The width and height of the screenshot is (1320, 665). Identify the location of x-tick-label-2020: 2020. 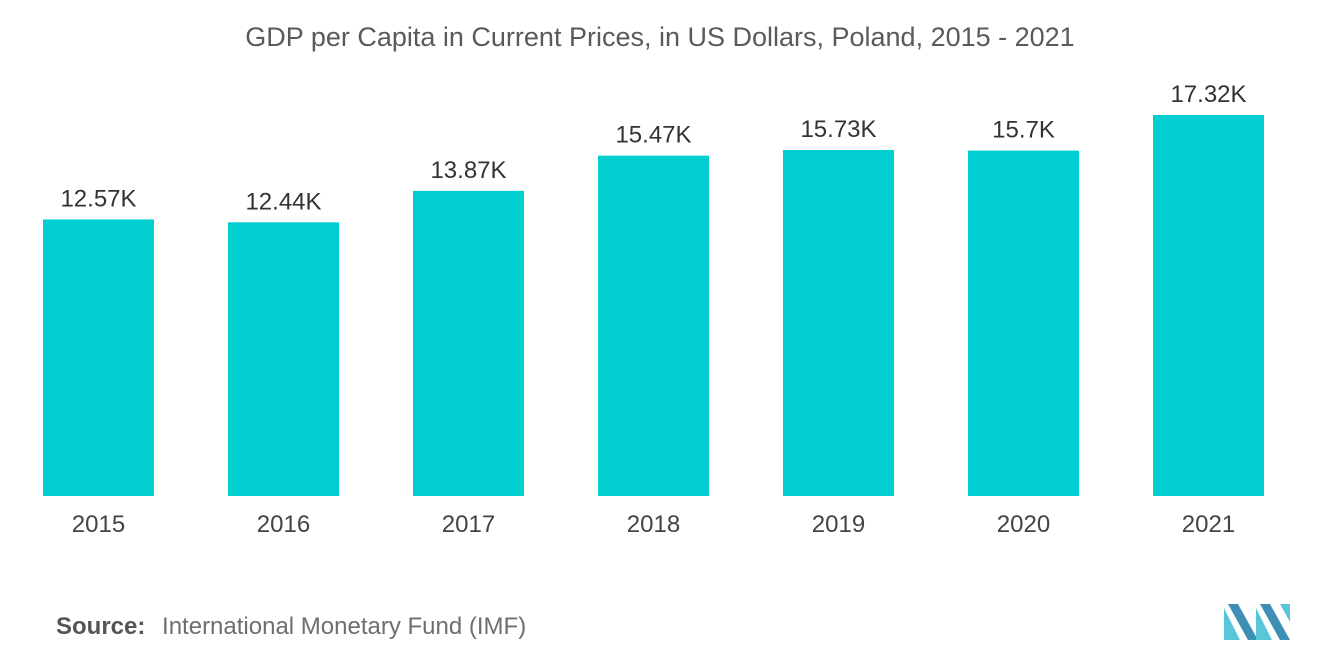
(1023, 524).